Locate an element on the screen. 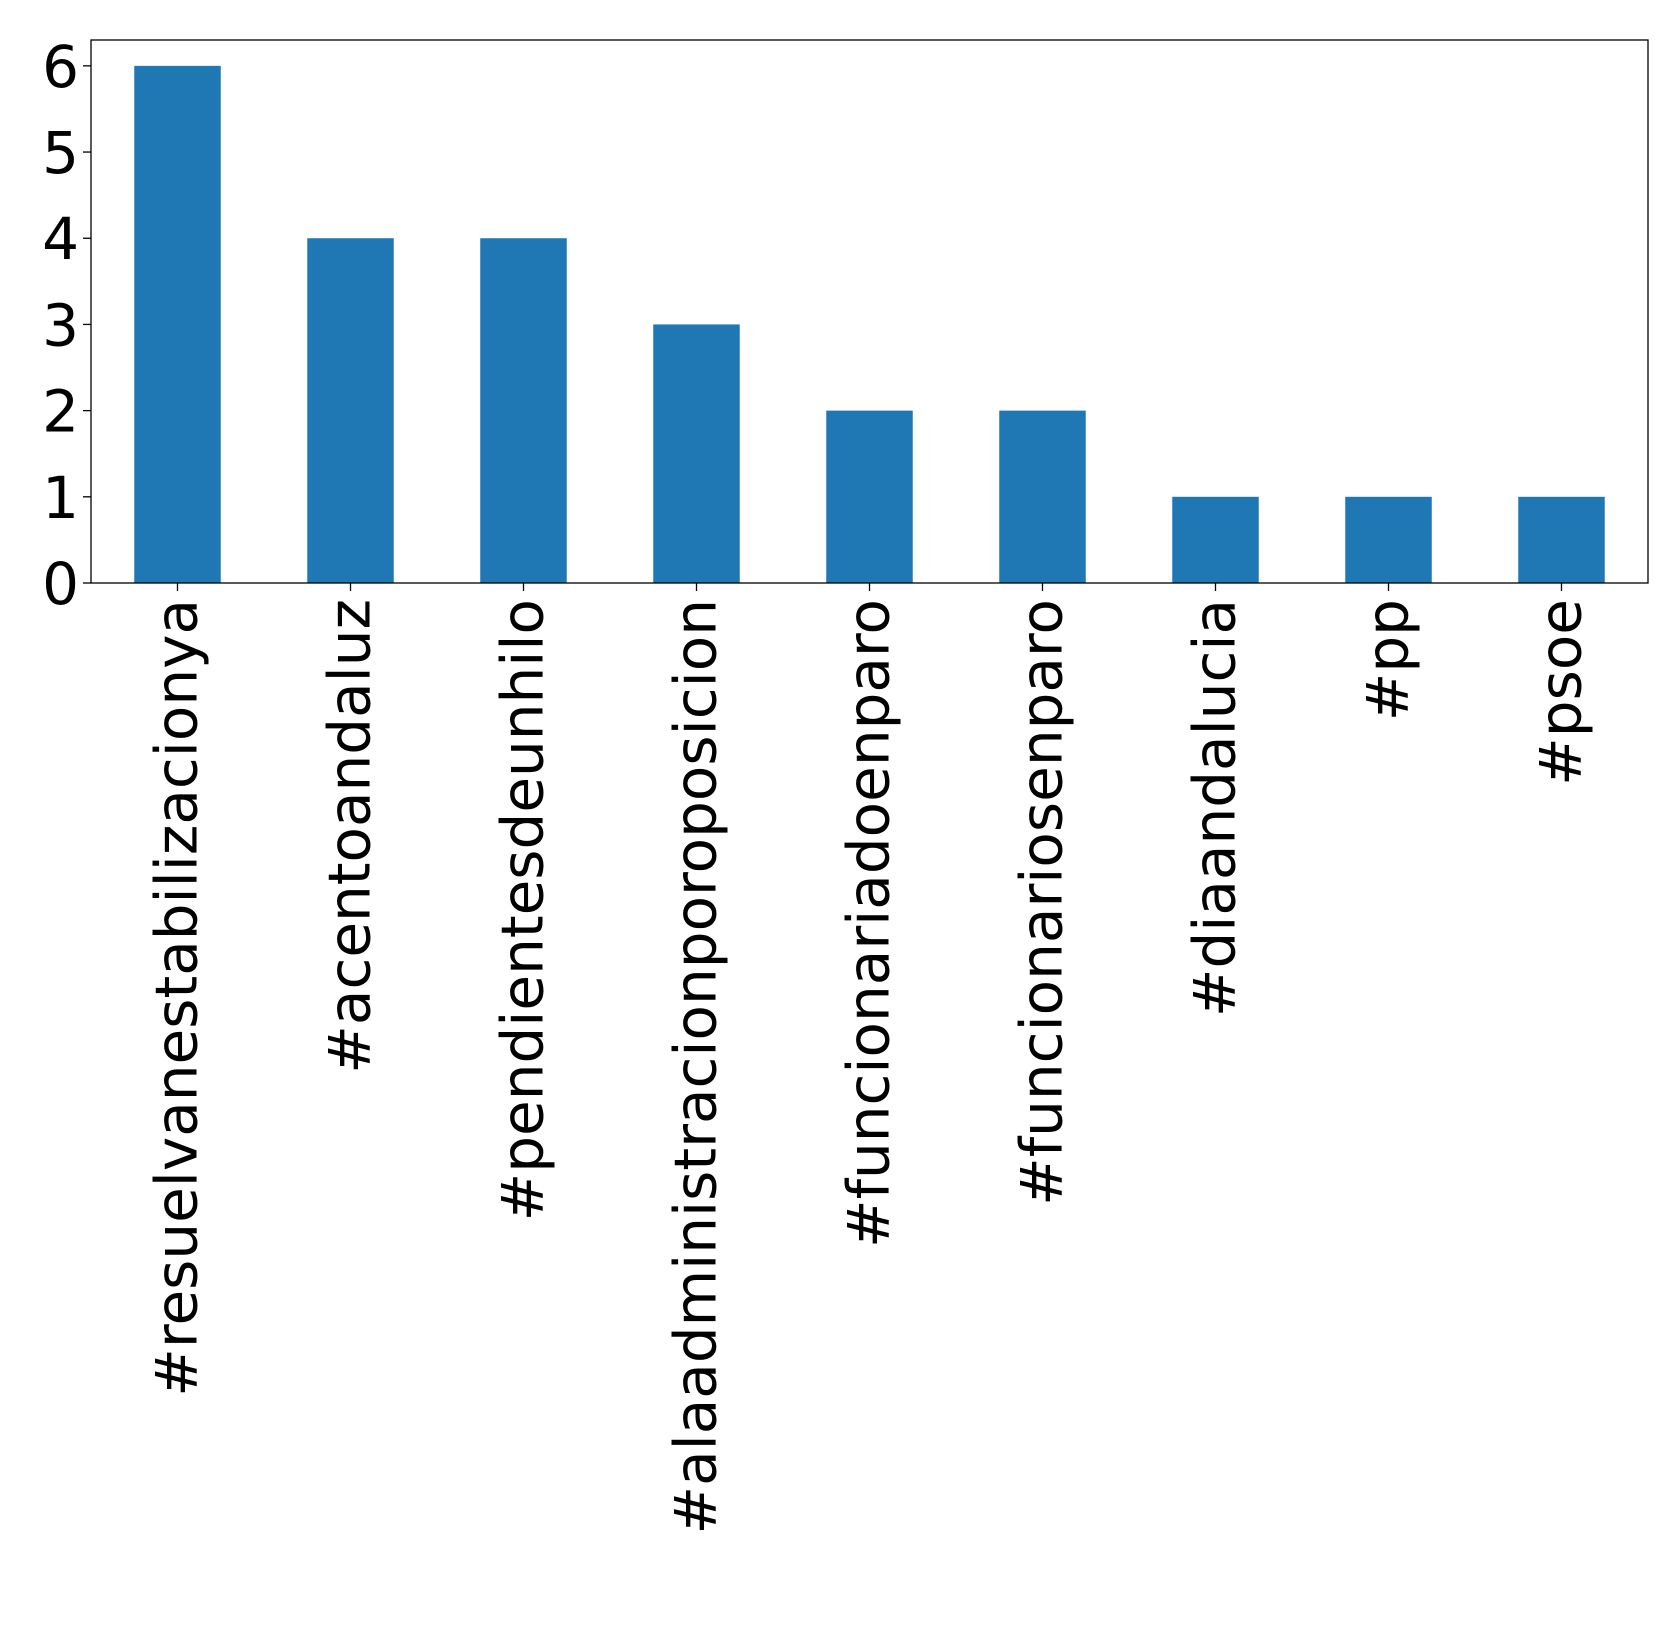  x-tick-label: #alaadministracionporoposicion is located at coordinates (696, 1066).